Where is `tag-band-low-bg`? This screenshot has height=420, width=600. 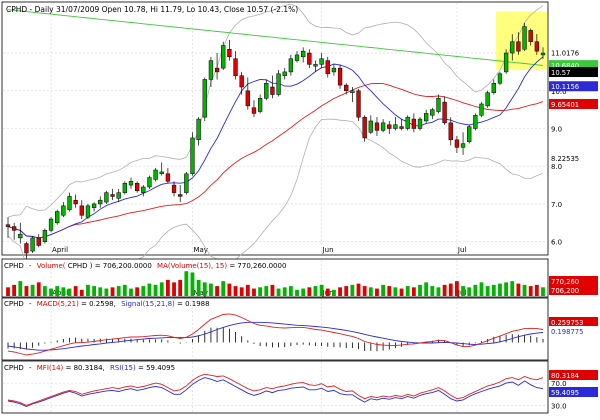
tag-band-low-bg is located at coordinates (573, 157).